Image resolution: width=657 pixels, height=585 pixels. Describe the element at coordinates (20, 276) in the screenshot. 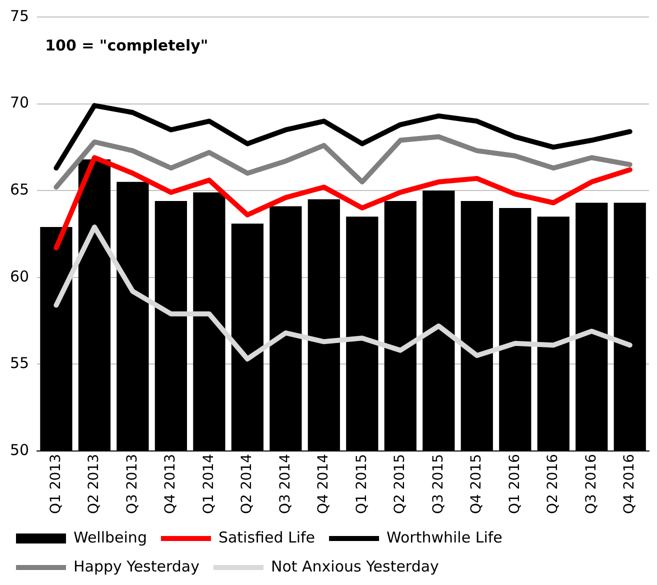

I see `y-tick-label: 60` at that location.